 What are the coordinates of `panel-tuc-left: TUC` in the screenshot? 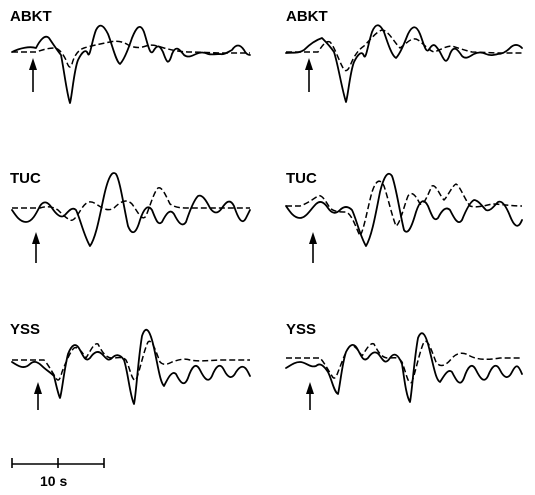 It's located at (130, 216).